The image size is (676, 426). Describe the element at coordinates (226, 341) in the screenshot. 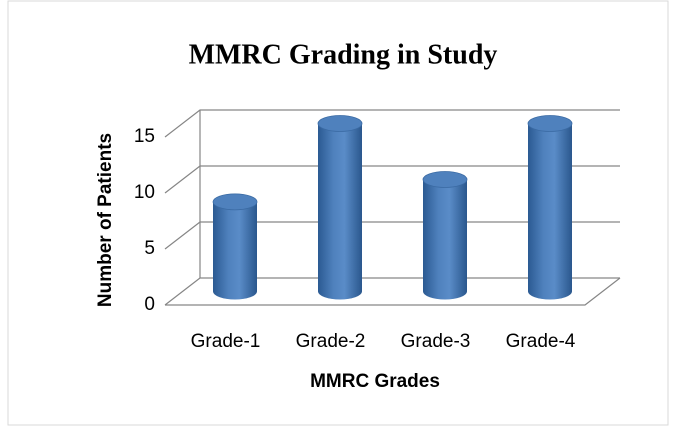

I see `x-tick-label: Grade-1` at that location.